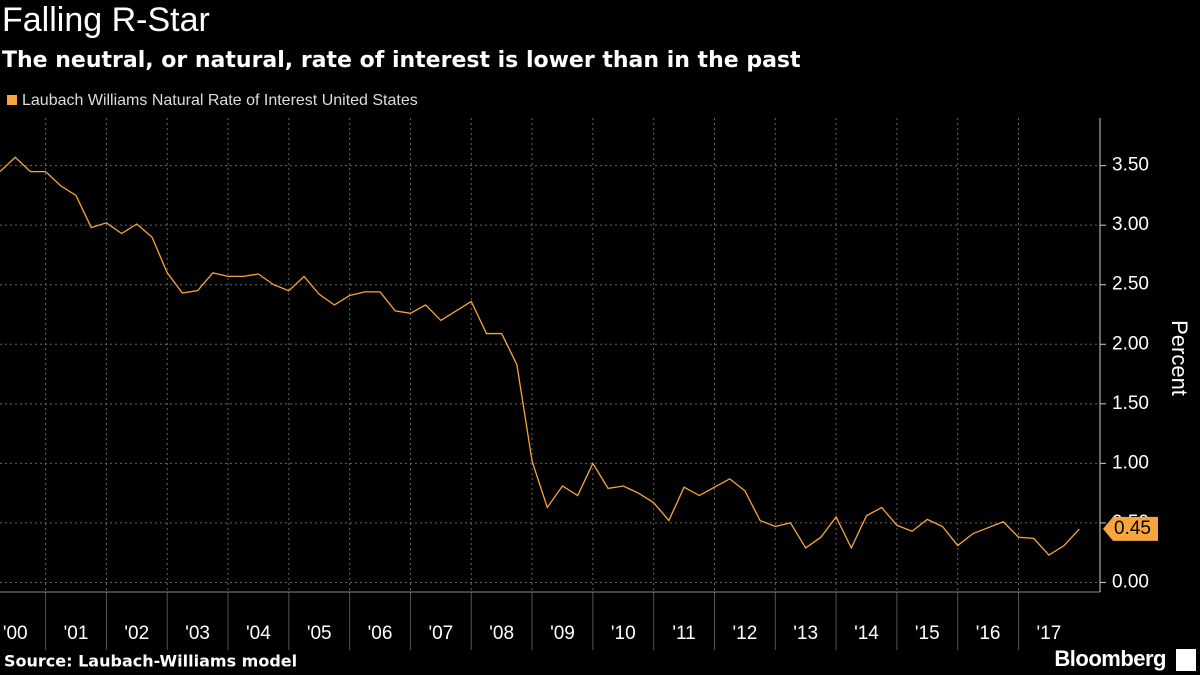 This screenshot has width=1200, height=675. What do you see at coordinates (1179, 358) in the screenshot?
I see `y-axis-label: Percent` at bounding box center [1179, 358].